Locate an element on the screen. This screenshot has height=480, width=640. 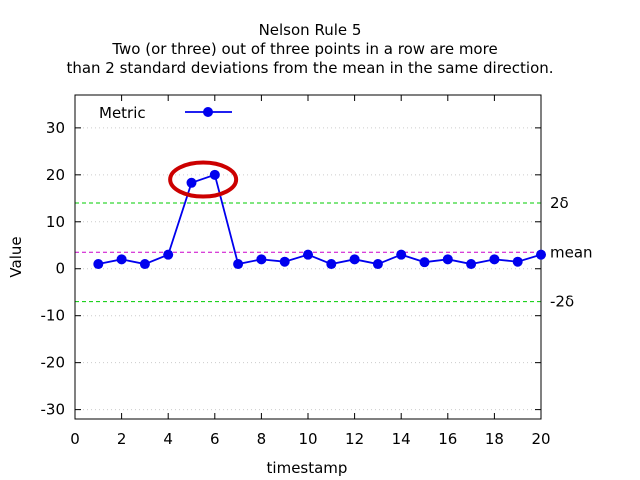
y-tick-label: 0 is located at coordinates (60, 269).